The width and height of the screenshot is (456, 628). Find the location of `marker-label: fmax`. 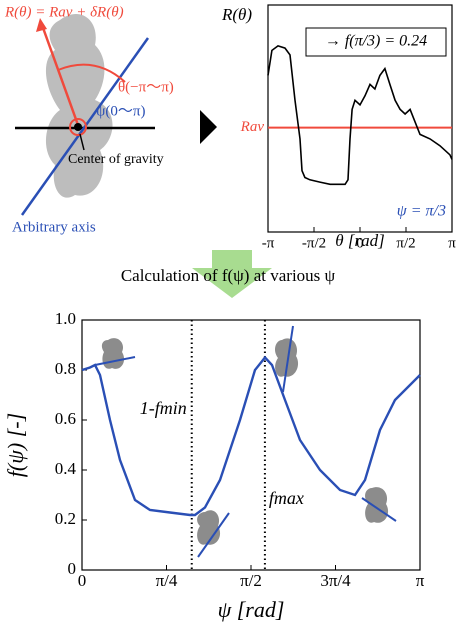

marker-label: fmax is located at coordinates (286, 498).